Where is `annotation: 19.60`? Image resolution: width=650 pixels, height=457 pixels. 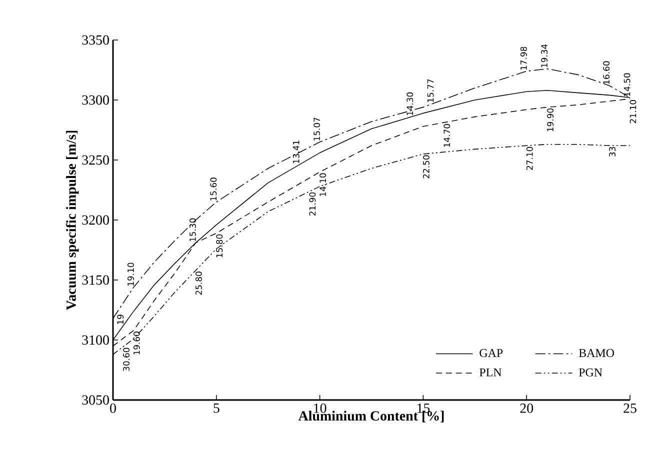
annotation: 19.60 is located at coordinates (136, 343).